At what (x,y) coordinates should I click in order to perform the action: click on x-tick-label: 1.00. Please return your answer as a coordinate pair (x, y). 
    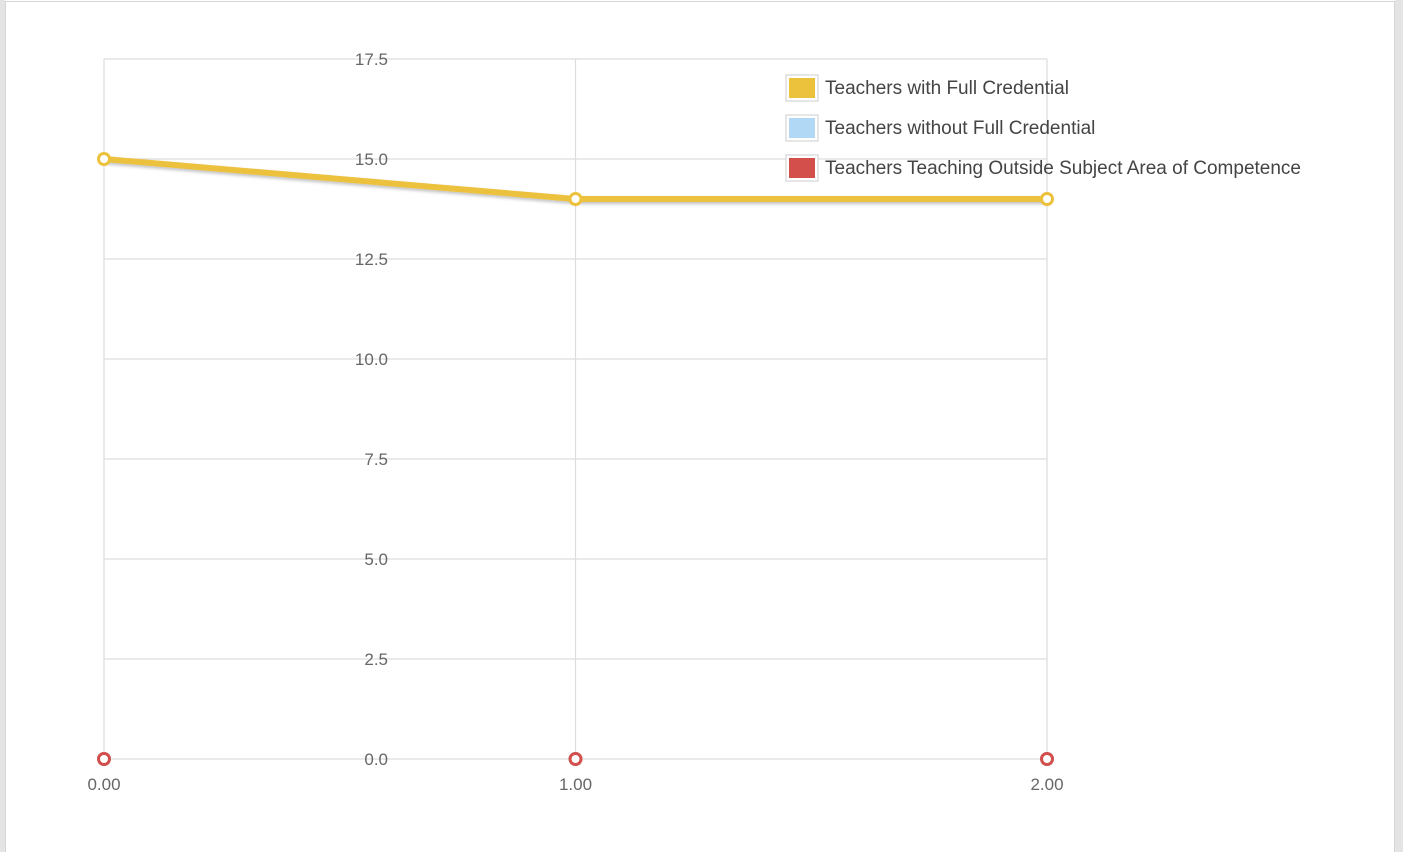
    Looking at the image, I should click on (575, 784).